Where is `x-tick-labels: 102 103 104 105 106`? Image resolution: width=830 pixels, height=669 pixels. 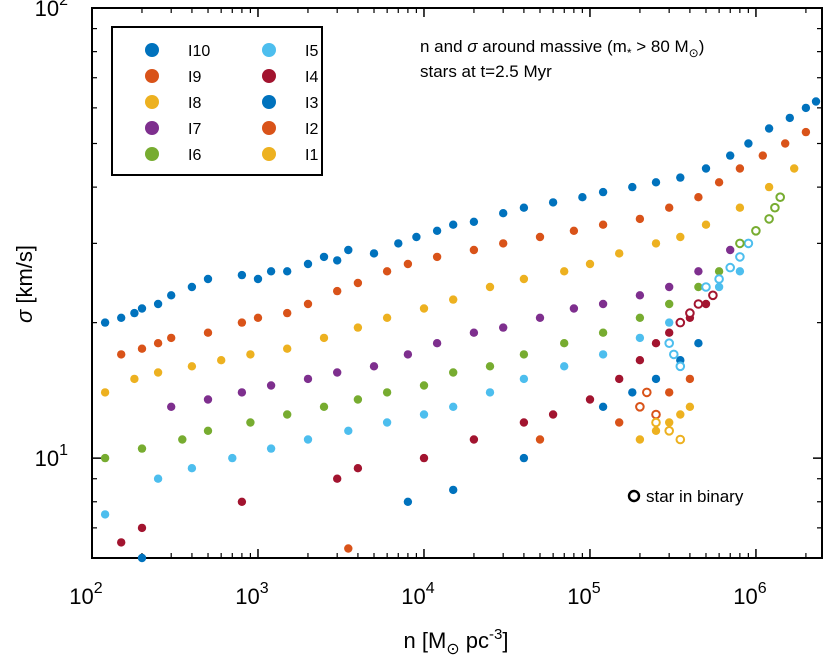 x-tick-labels: 102 103 104 105 106 is located at coordinates (417, 594).